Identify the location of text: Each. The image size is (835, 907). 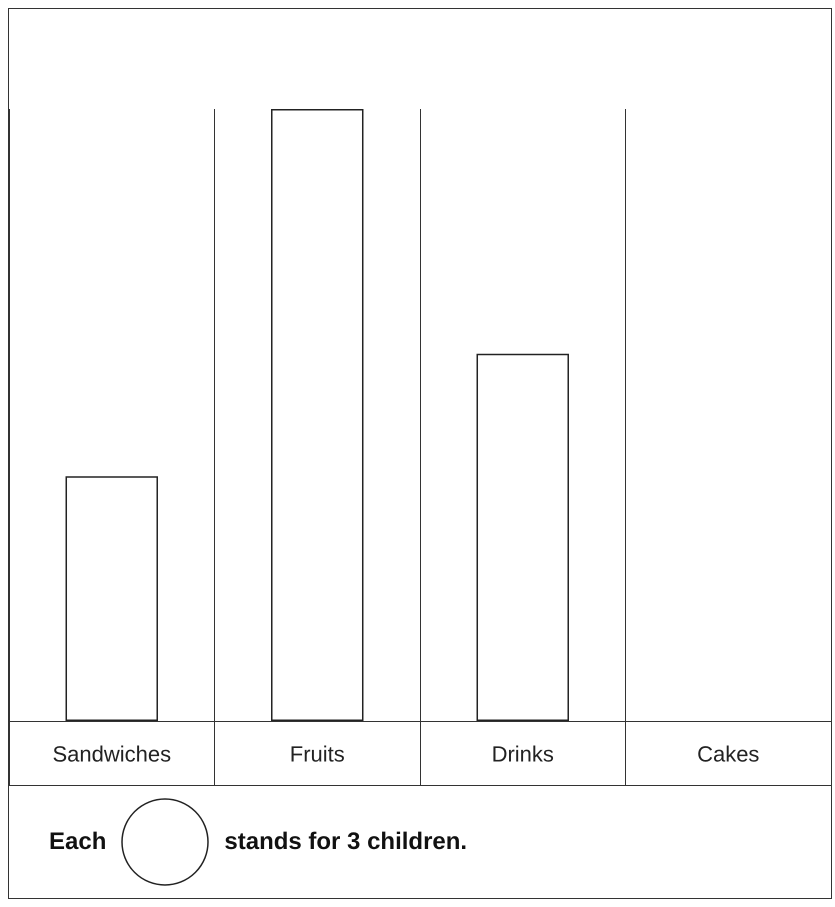
(77, 842).